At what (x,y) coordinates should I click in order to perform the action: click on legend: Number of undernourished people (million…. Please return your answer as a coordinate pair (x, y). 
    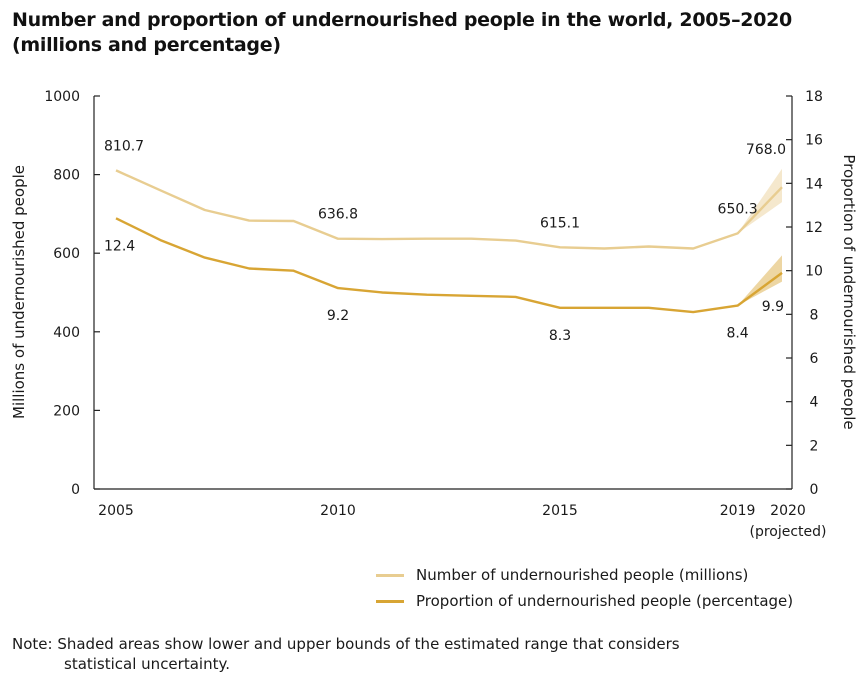
    Looking at the image, I should click on (584, 589).